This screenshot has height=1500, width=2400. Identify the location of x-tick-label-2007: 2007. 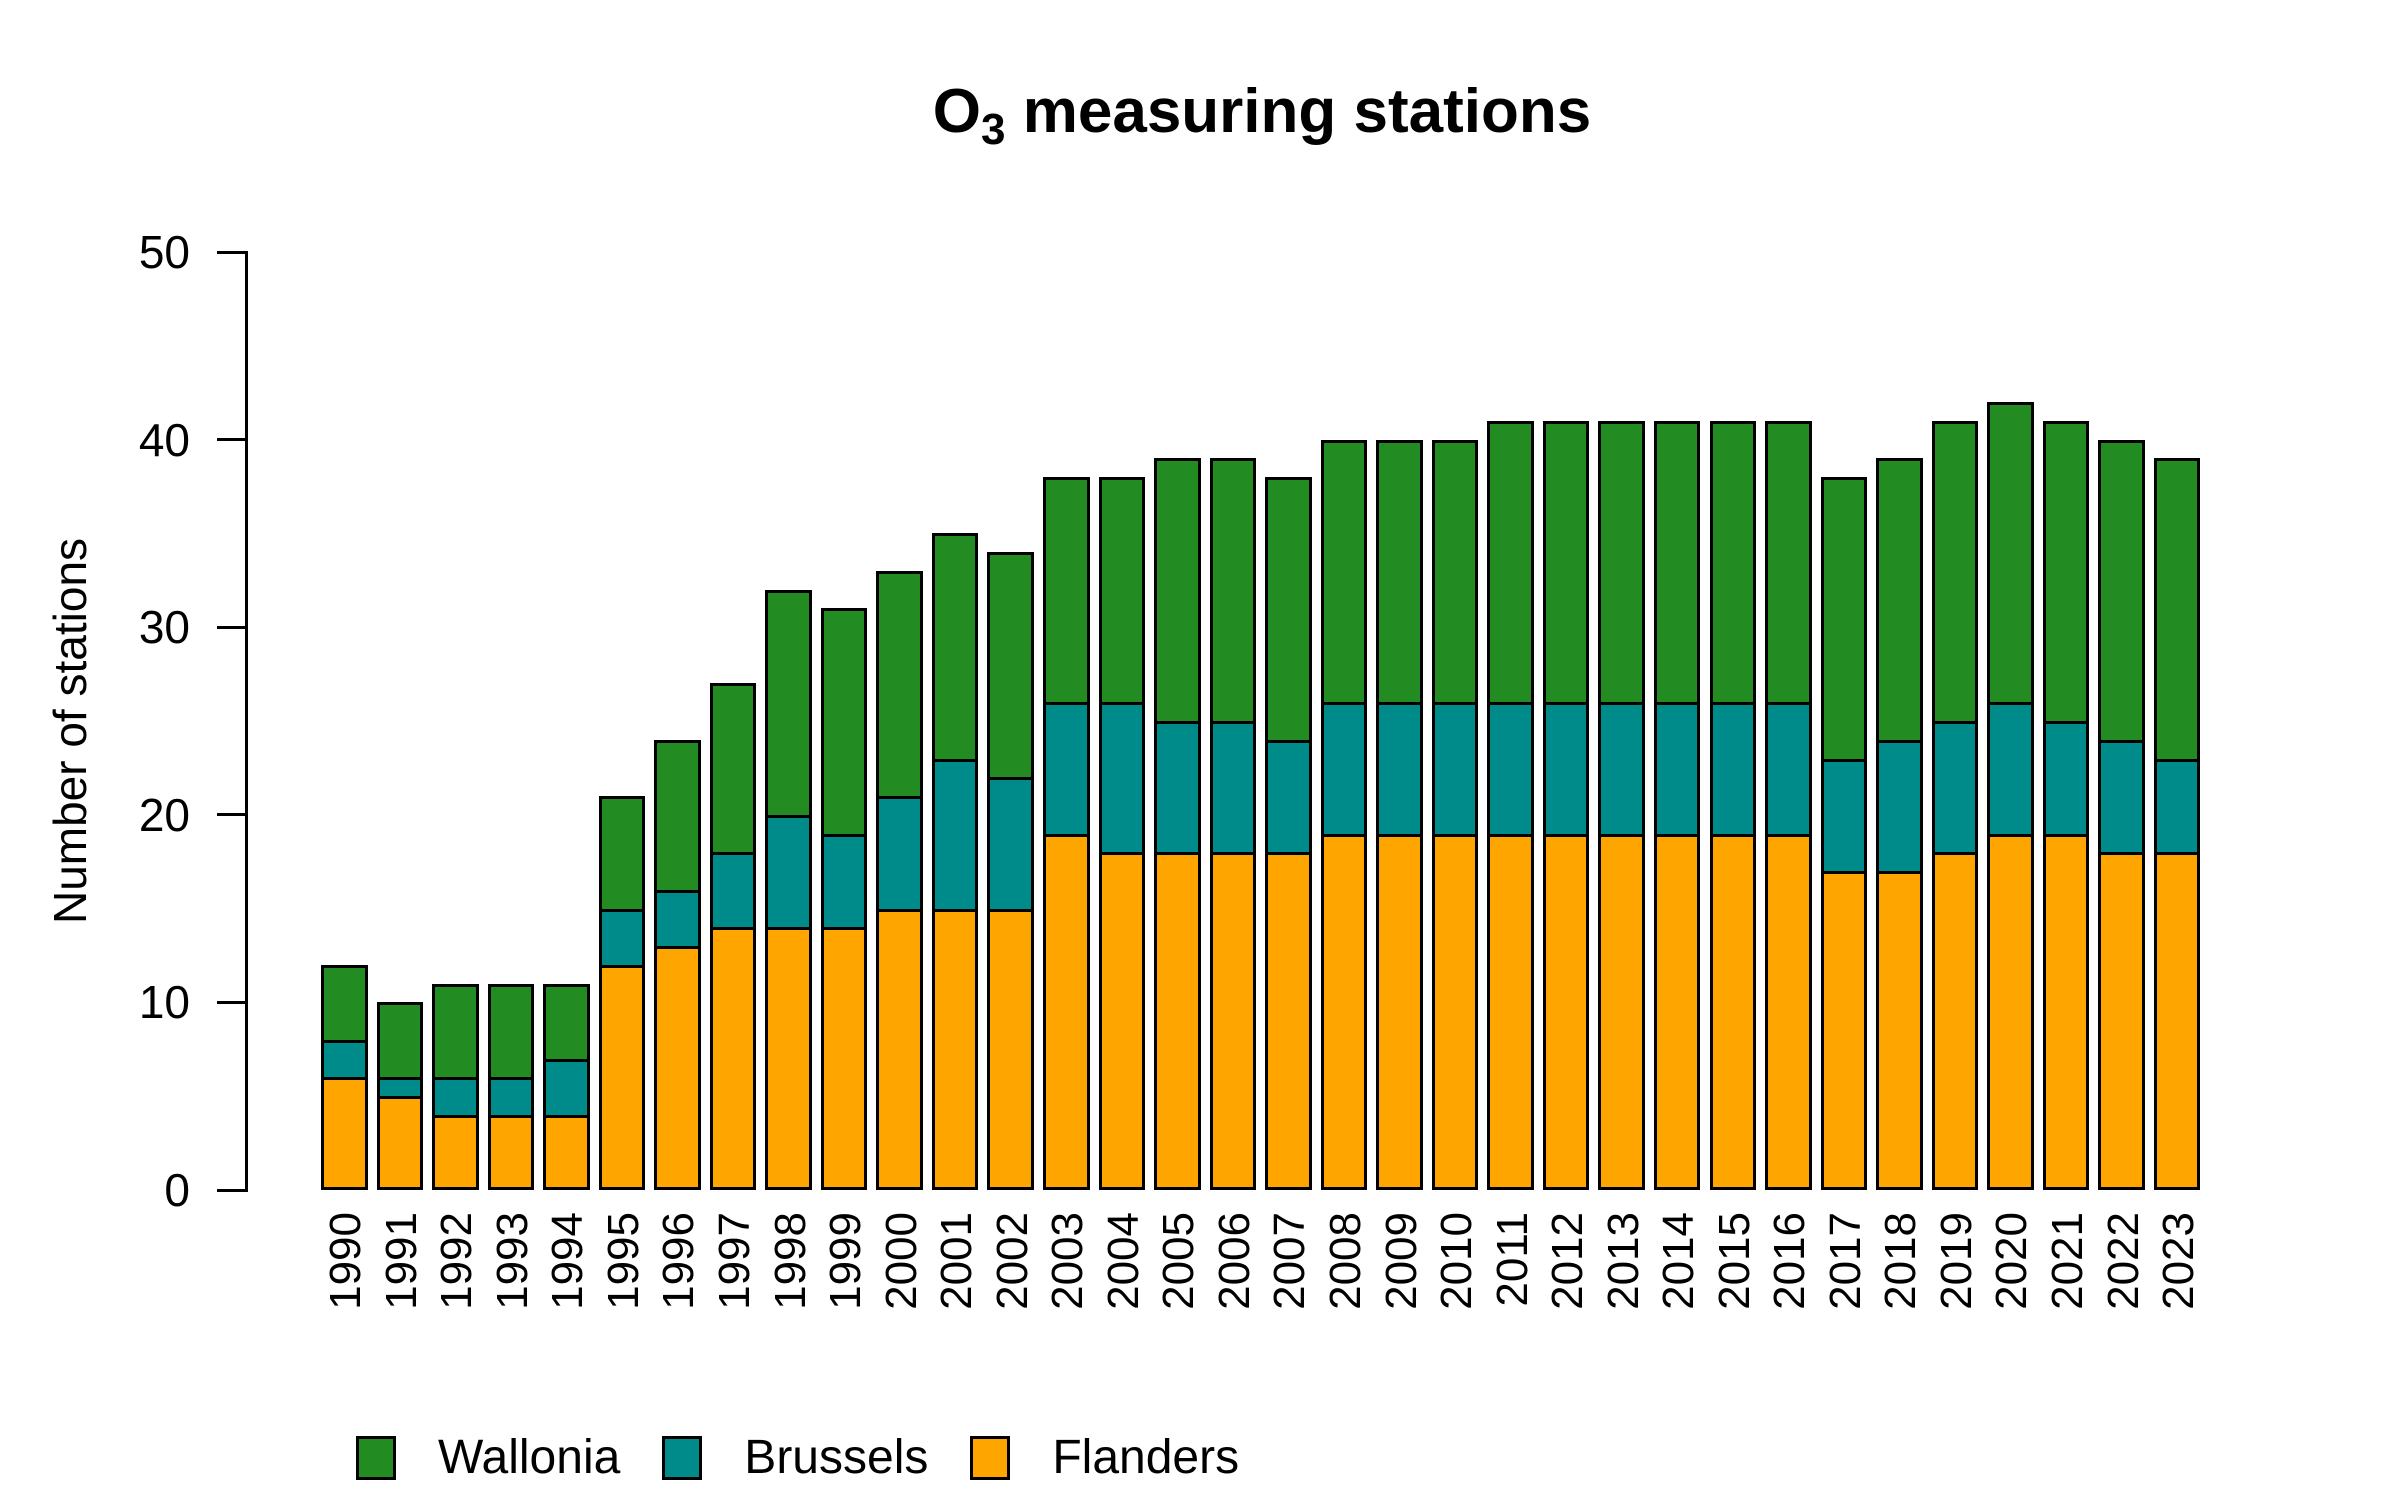
(1290, 1261).